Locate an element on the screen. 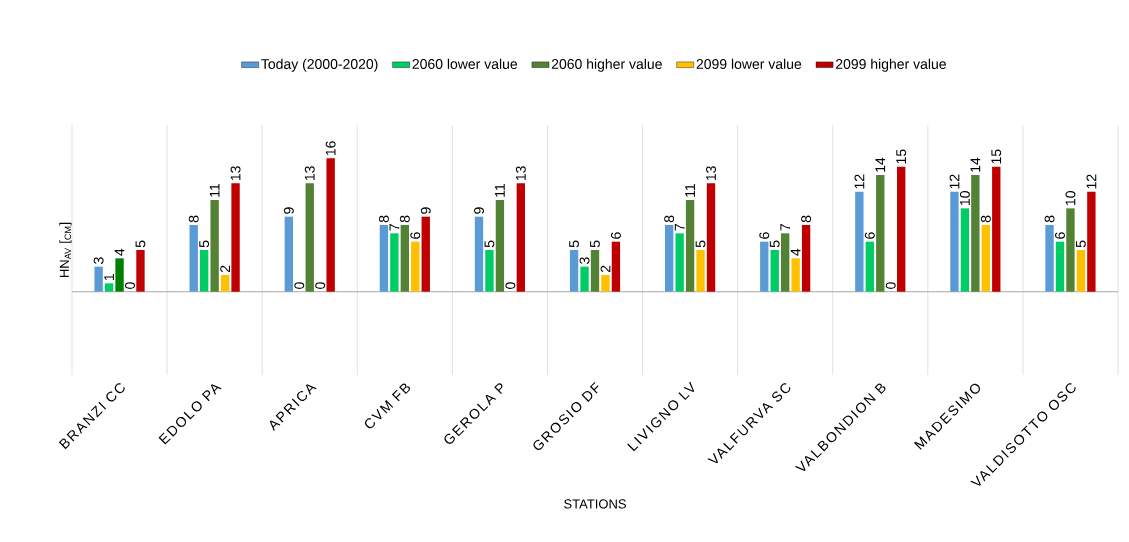 The image size is (1129, 542). legend-label: 2099 higher value is located at coordinates (890, 65).